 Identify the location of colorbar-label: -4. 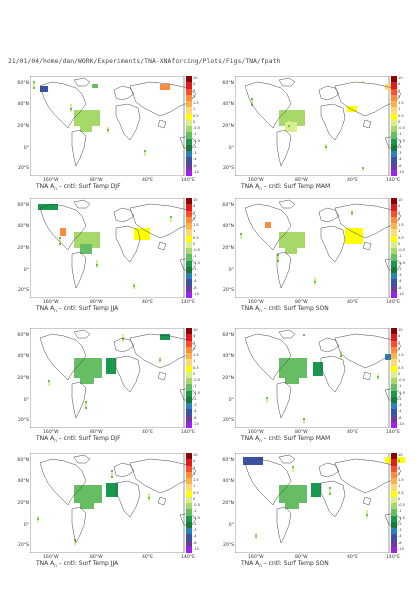
(195, 281).